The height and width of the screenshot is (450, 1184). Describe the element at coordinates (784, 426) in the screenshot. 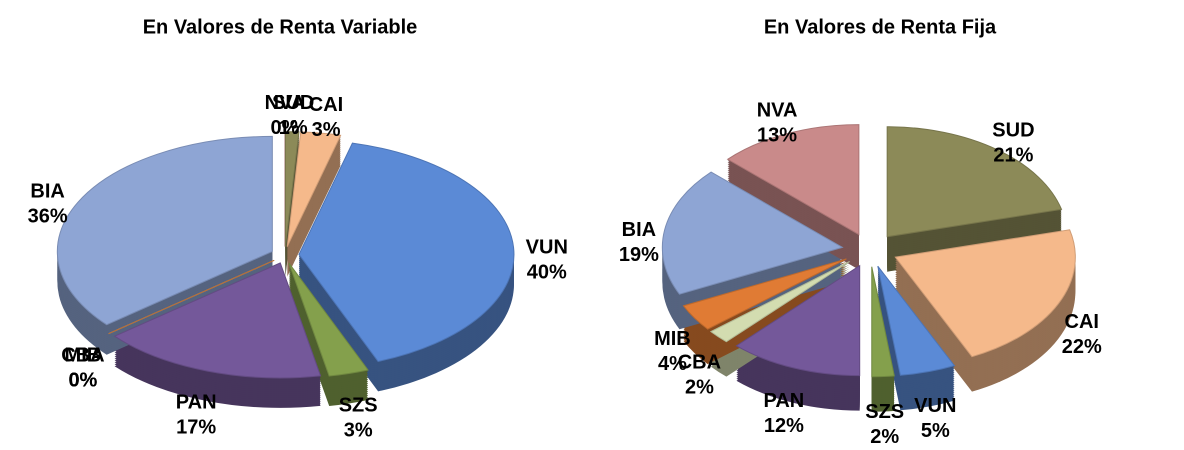

I see `value-label: 12%` at that location.